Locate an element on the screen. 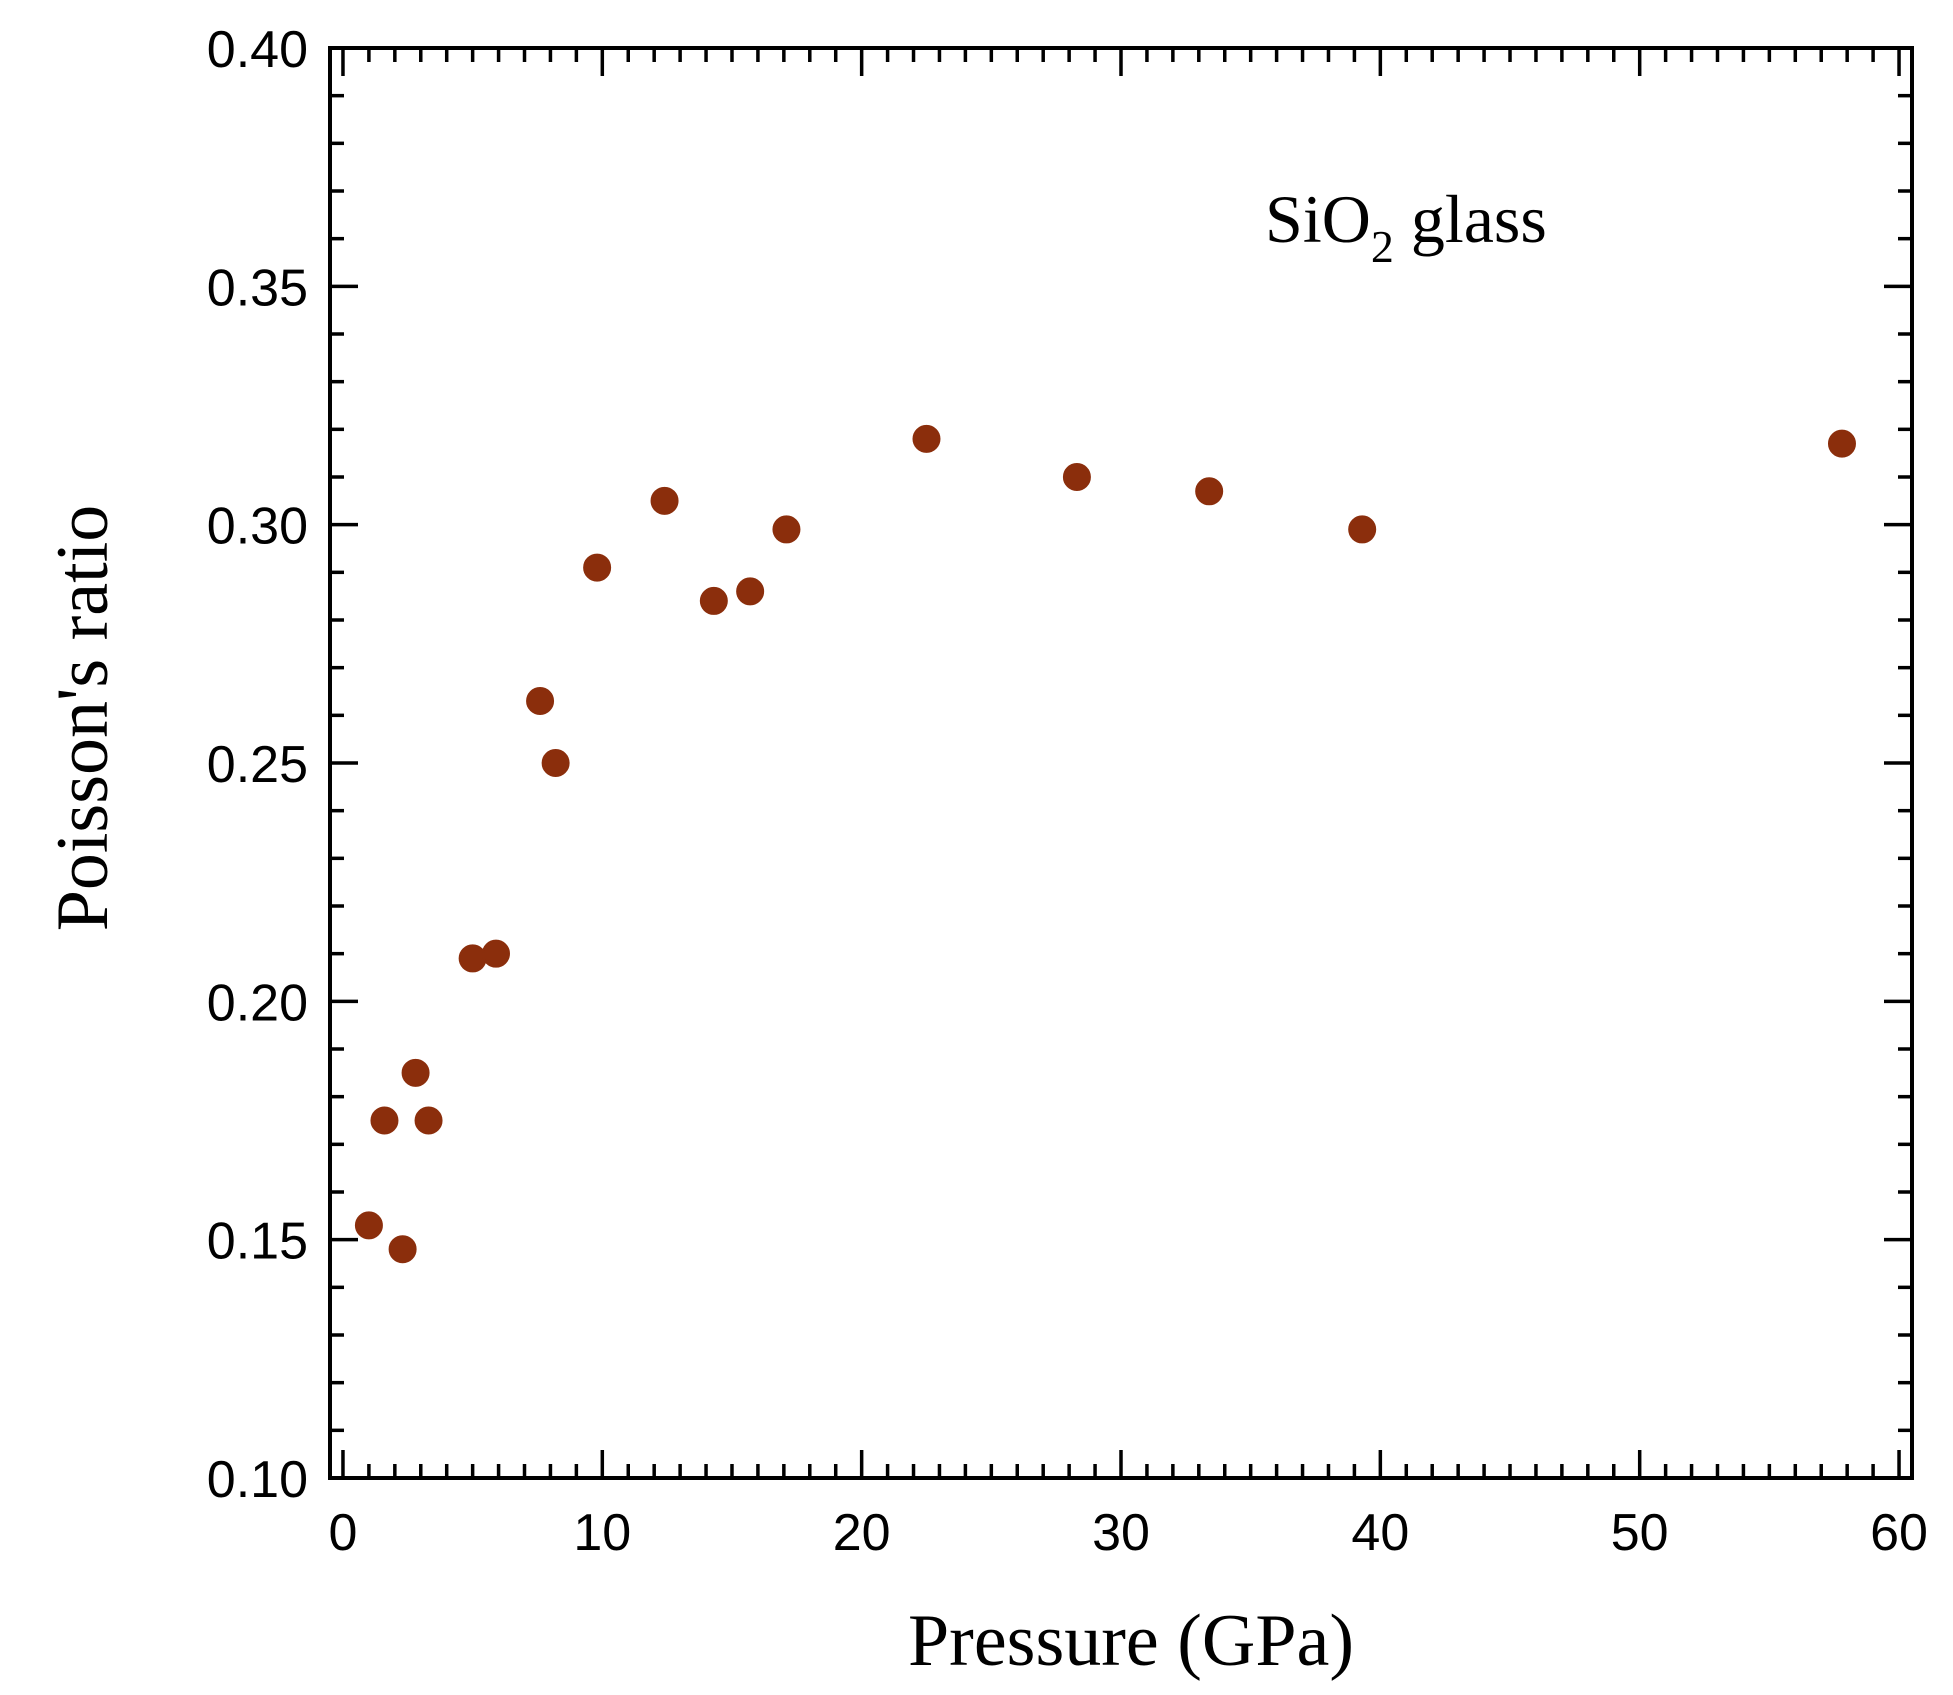  y-tick-label: 0.15 is located at coordinates (257, 1242).